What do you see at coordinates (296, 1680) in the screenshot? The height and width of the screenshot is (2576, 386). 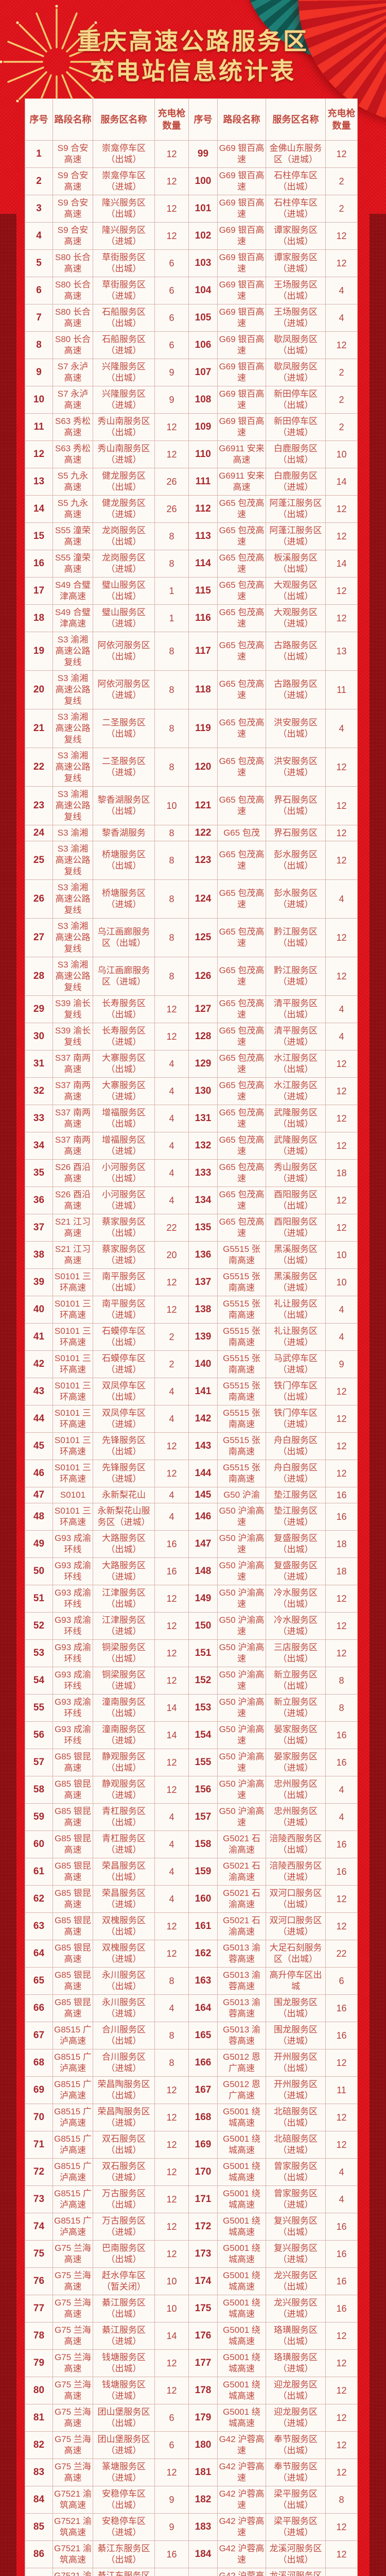 I see `area-cell: 新立服务区（出城）` at bounding box center [296, 1680].